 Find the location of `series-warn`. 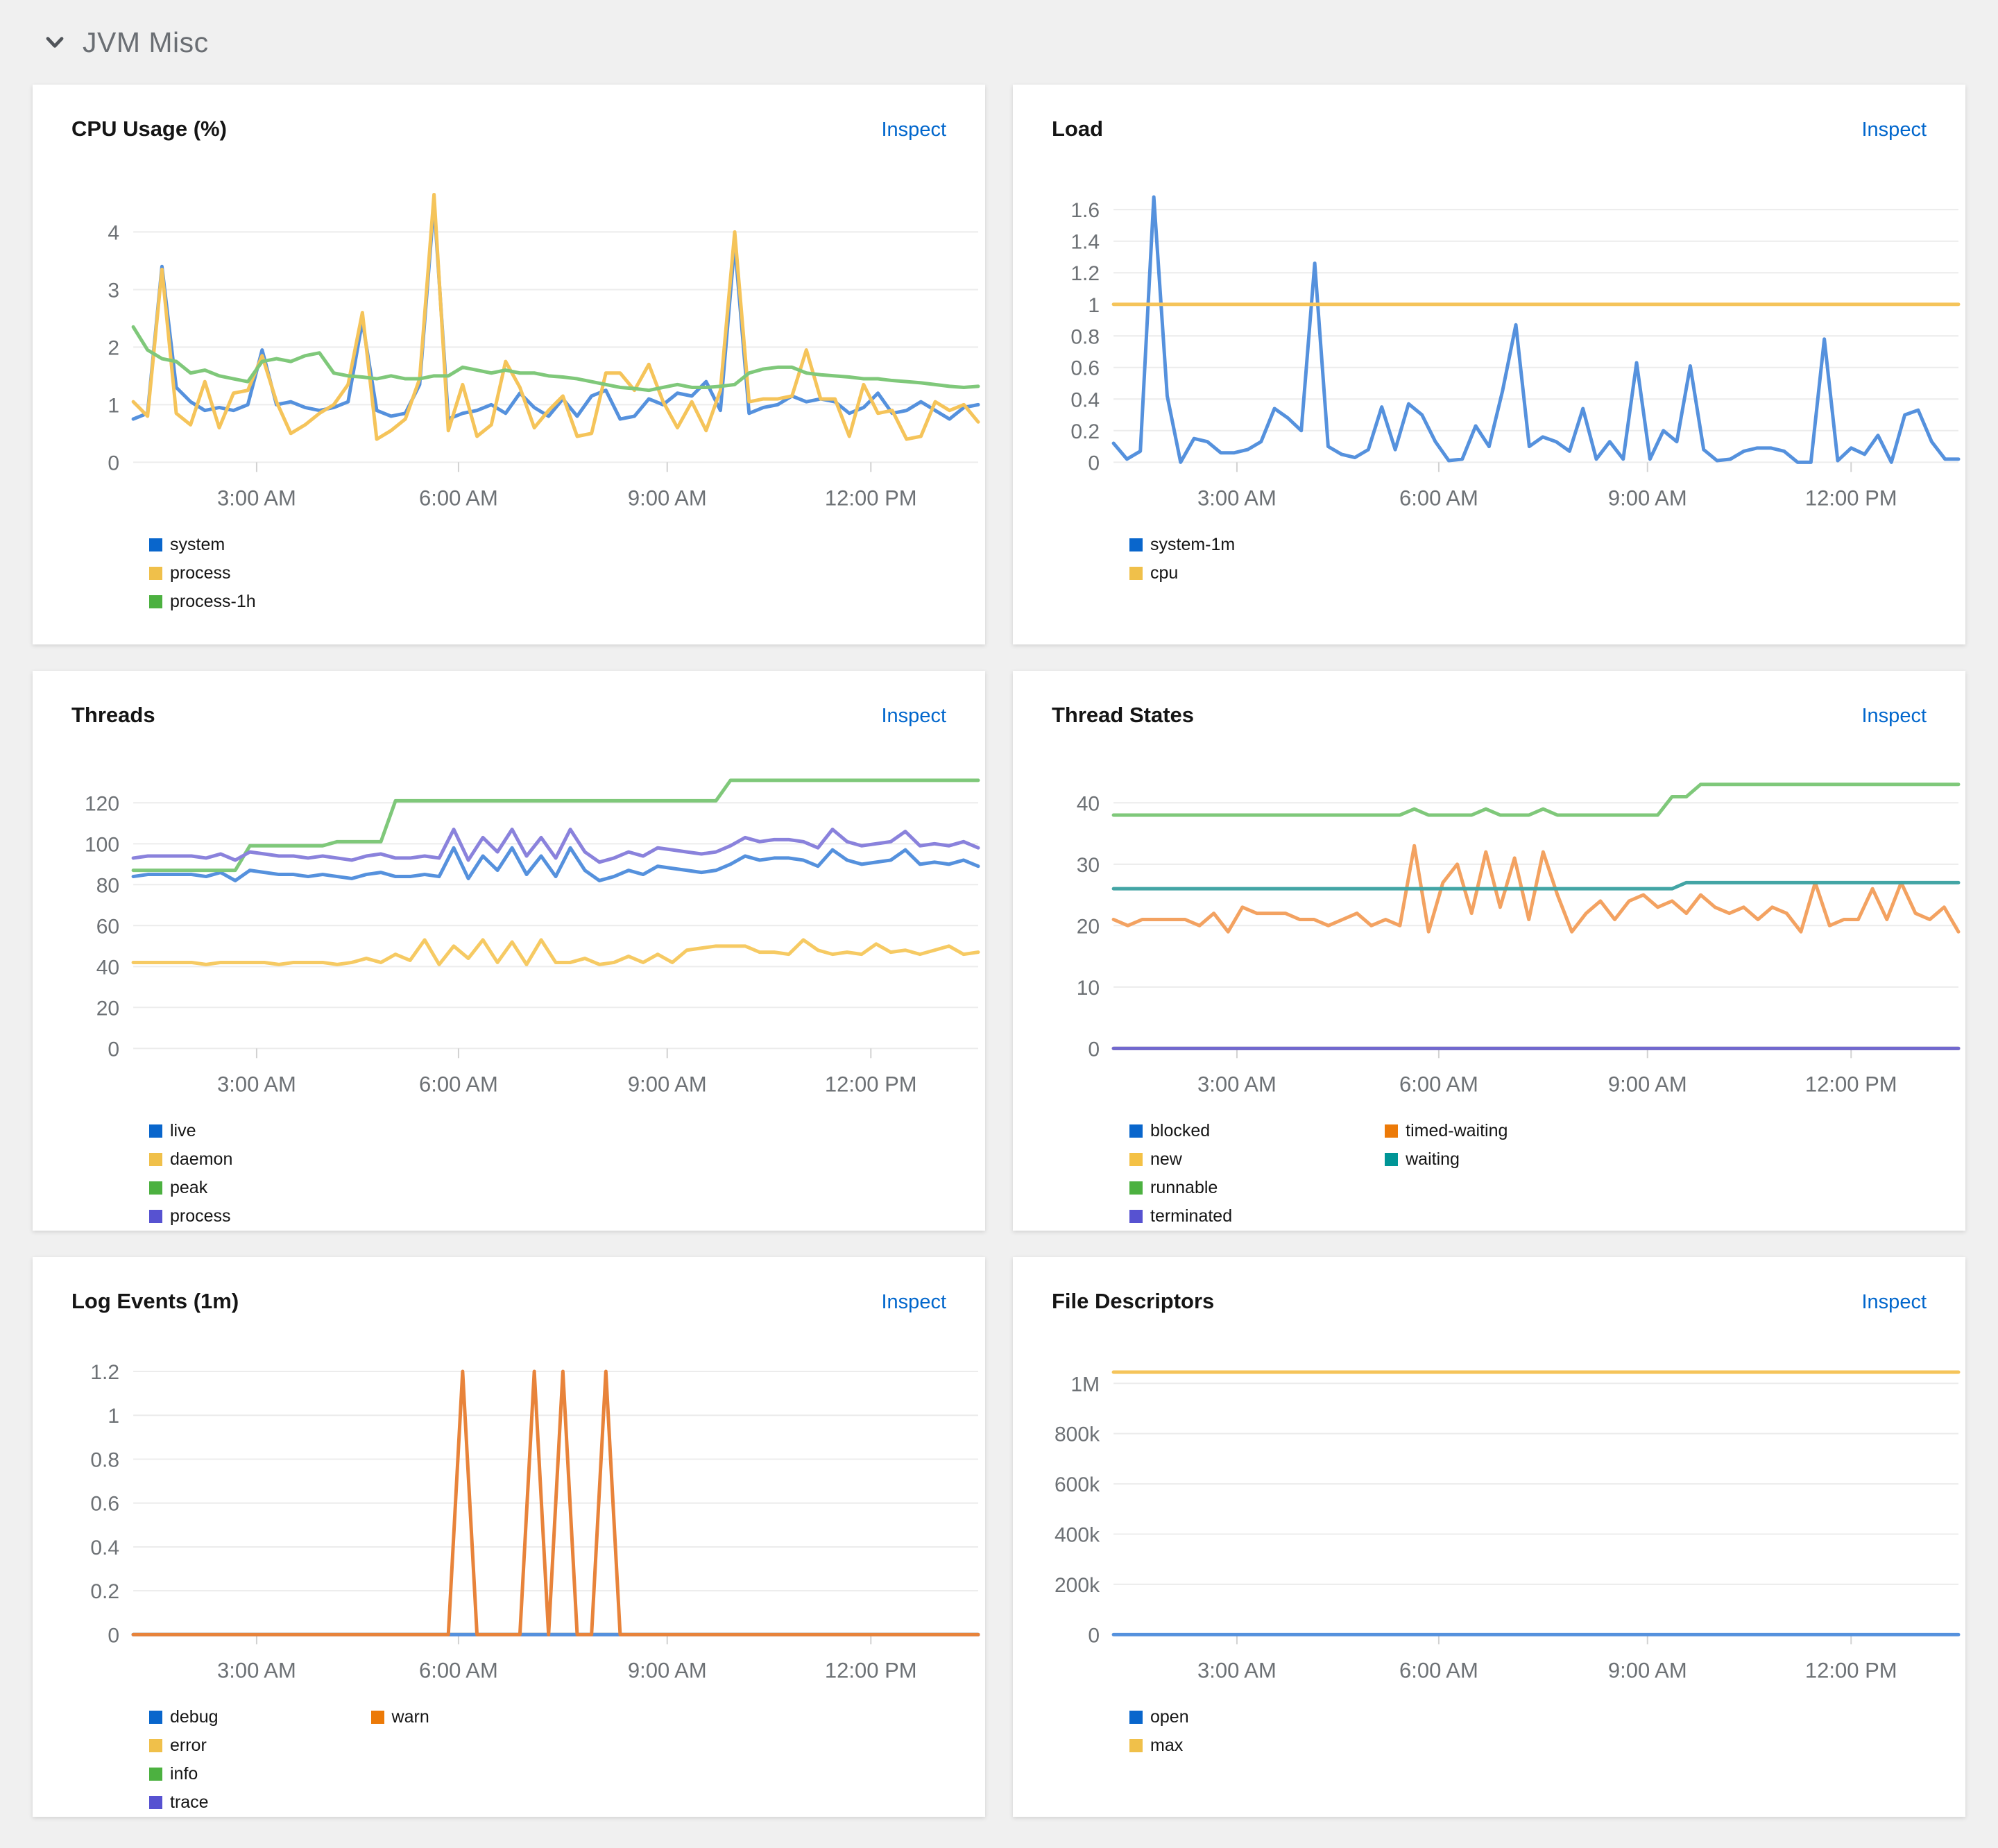

series-warn is located at coordinates (555, 1502).